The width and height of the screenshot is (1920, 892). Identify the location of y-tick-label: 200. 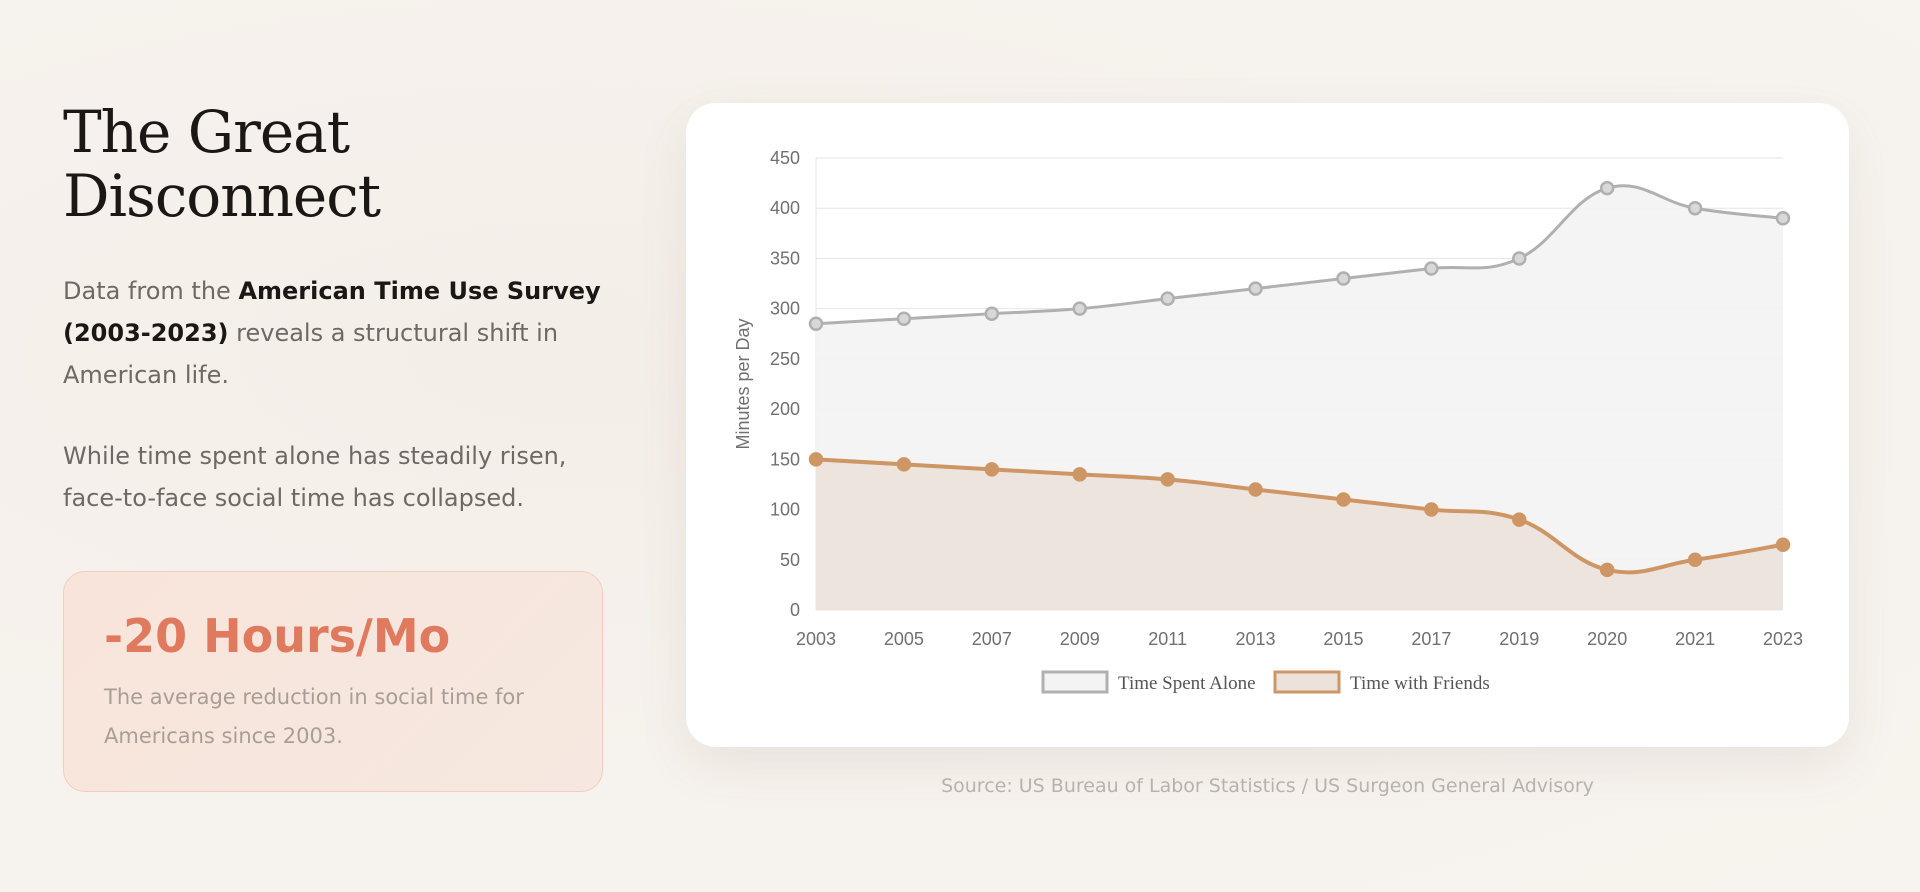
(785, 409).